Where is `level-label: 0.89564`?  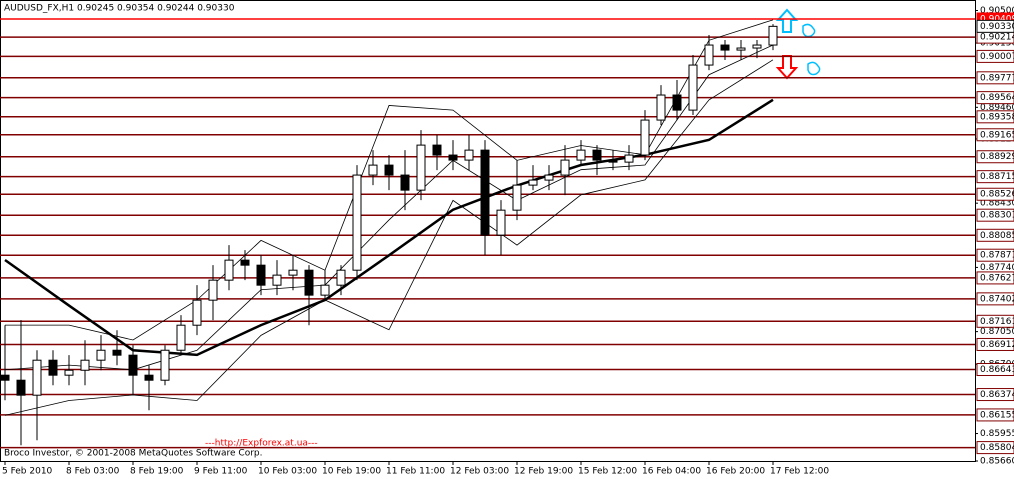
level-label: 0.89564 is located at coordinates (997, 98).